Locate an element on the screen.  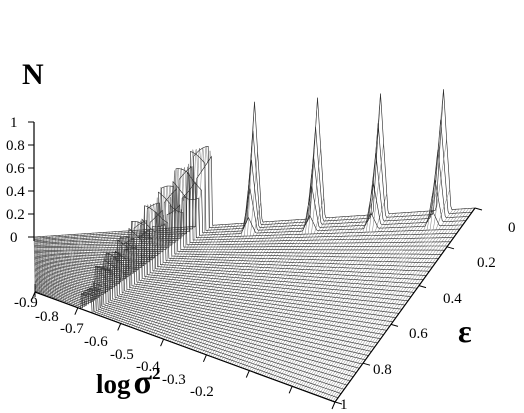
x-tick: -0.3 is located at coordinates (174, 380).